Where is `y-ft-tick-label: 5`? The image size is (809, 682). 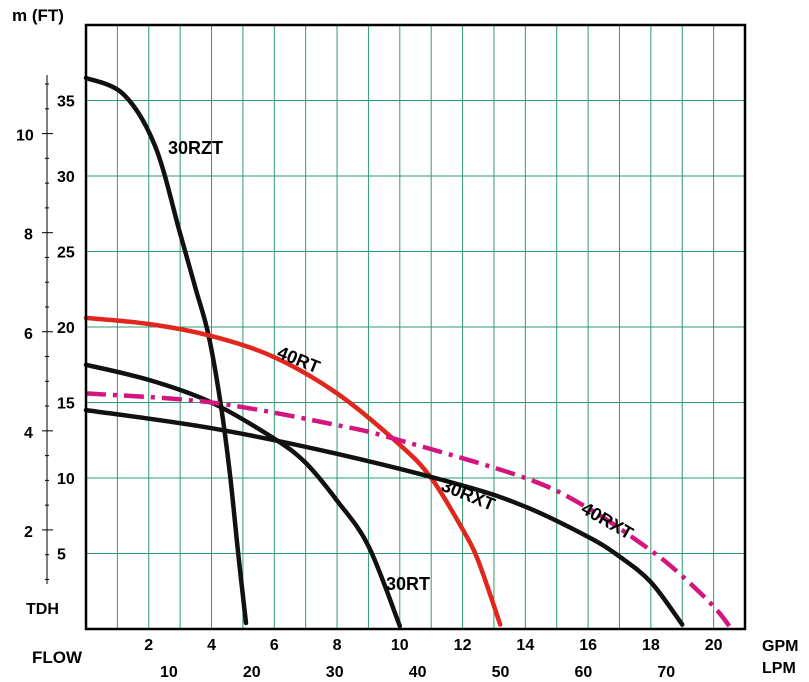
y-ft-tick-label: 5 is located at coordinates (61, 555).